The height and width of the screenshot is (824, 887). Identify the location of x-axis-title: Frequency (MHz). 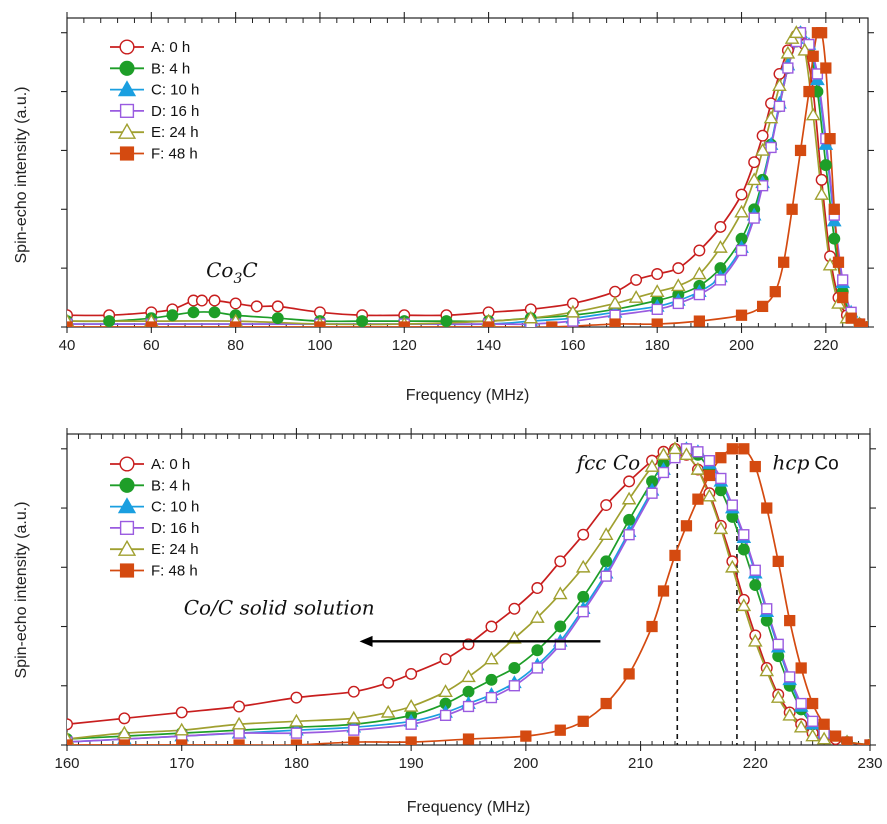
(469, 807).